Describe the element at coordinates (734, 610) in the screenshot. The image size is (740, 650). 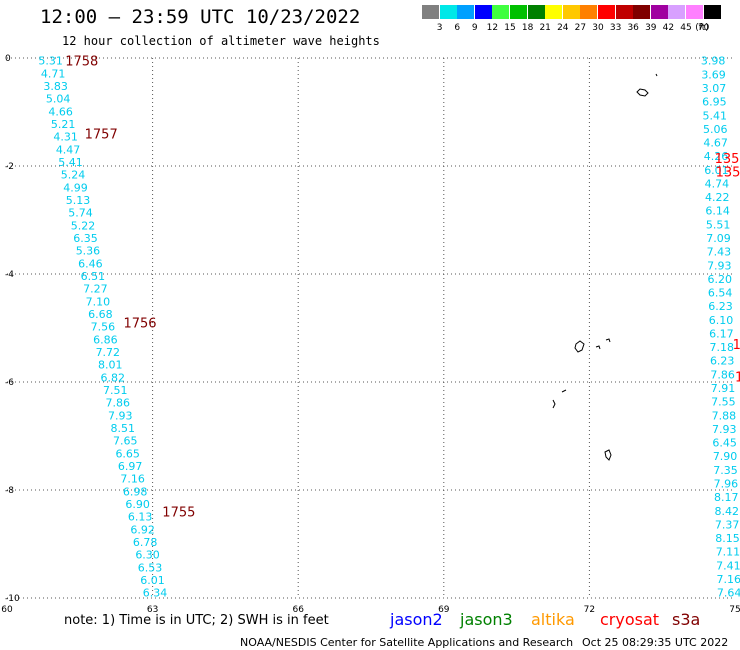
I see `lon-tick-label: 75` at that location.